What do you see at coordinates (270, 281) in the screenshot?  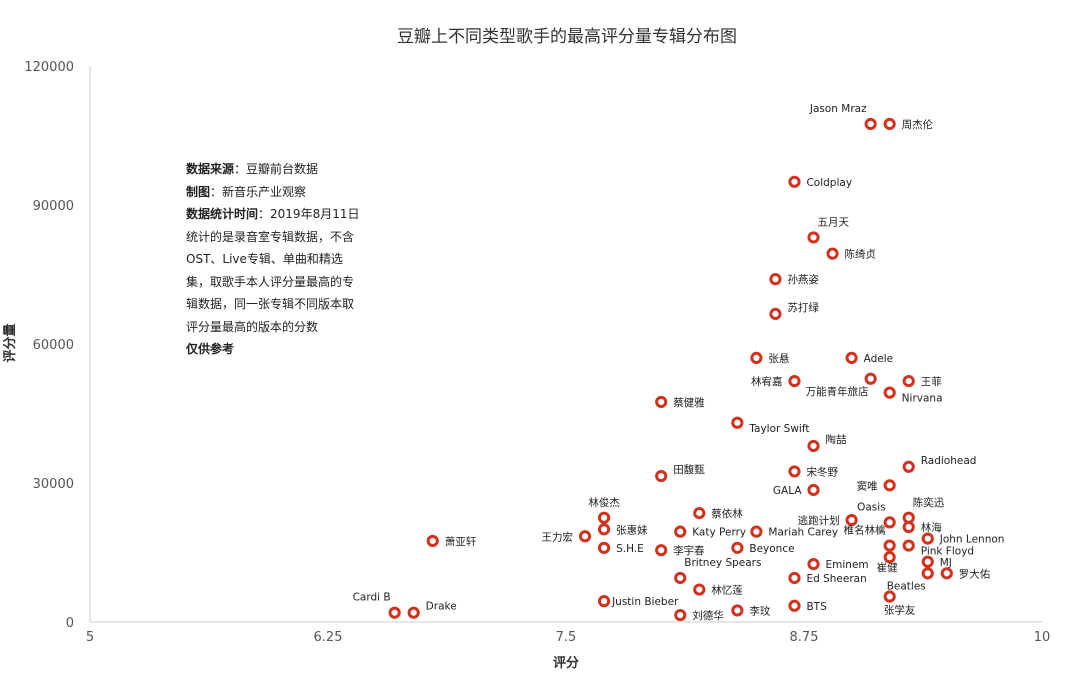 I see `notes-desc-line: 集，取歌手本人评分量最高的专` at bounding box center [270, 281].